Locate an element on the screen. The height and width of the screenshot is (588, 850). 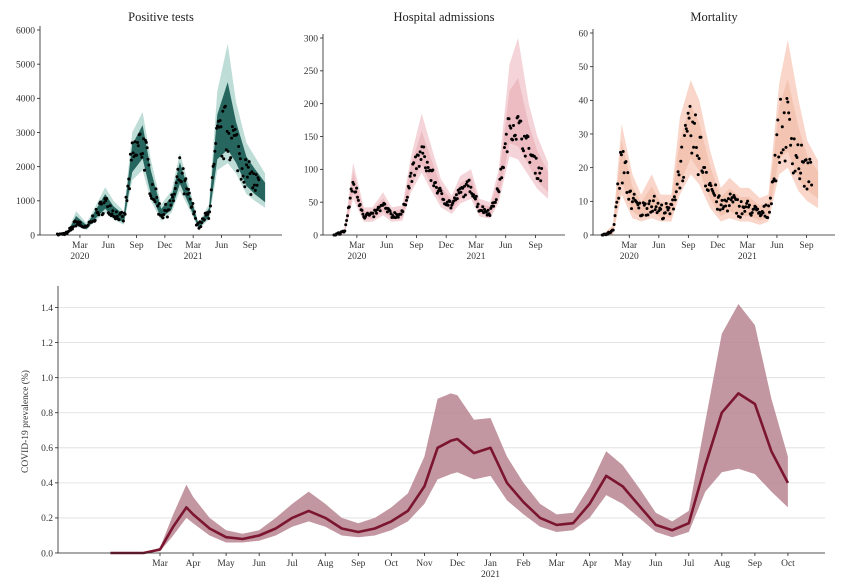
model-fill is located at coordinates (710, 157).